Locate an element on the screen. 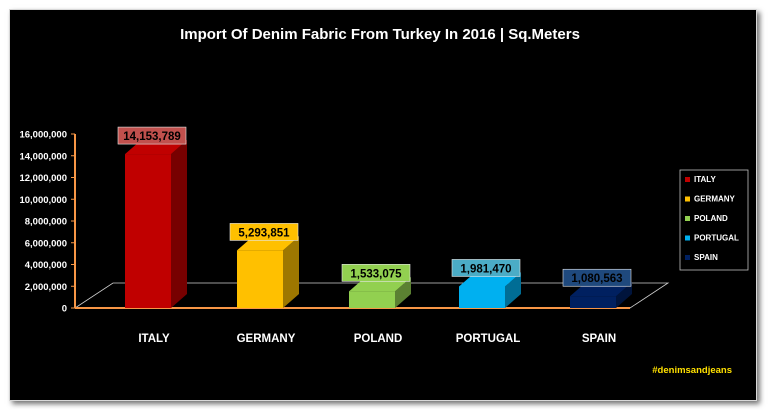  data-label: 14,153,789 is located at coordinates (152, 137).